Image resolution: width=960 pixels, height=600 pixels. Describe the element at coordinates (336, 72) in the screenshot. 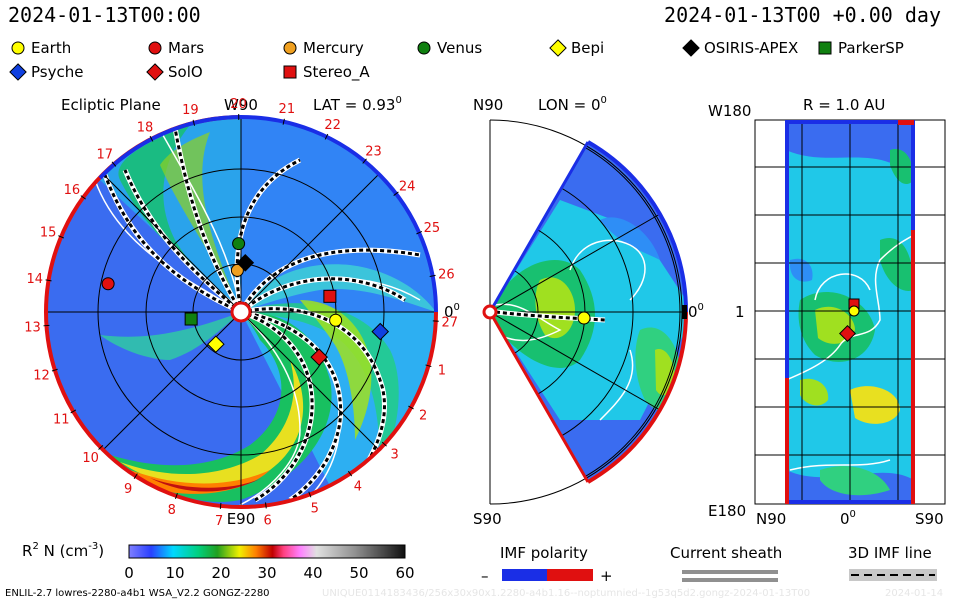

I see `legend-label-stereo-a: Stereo_A` at that location.